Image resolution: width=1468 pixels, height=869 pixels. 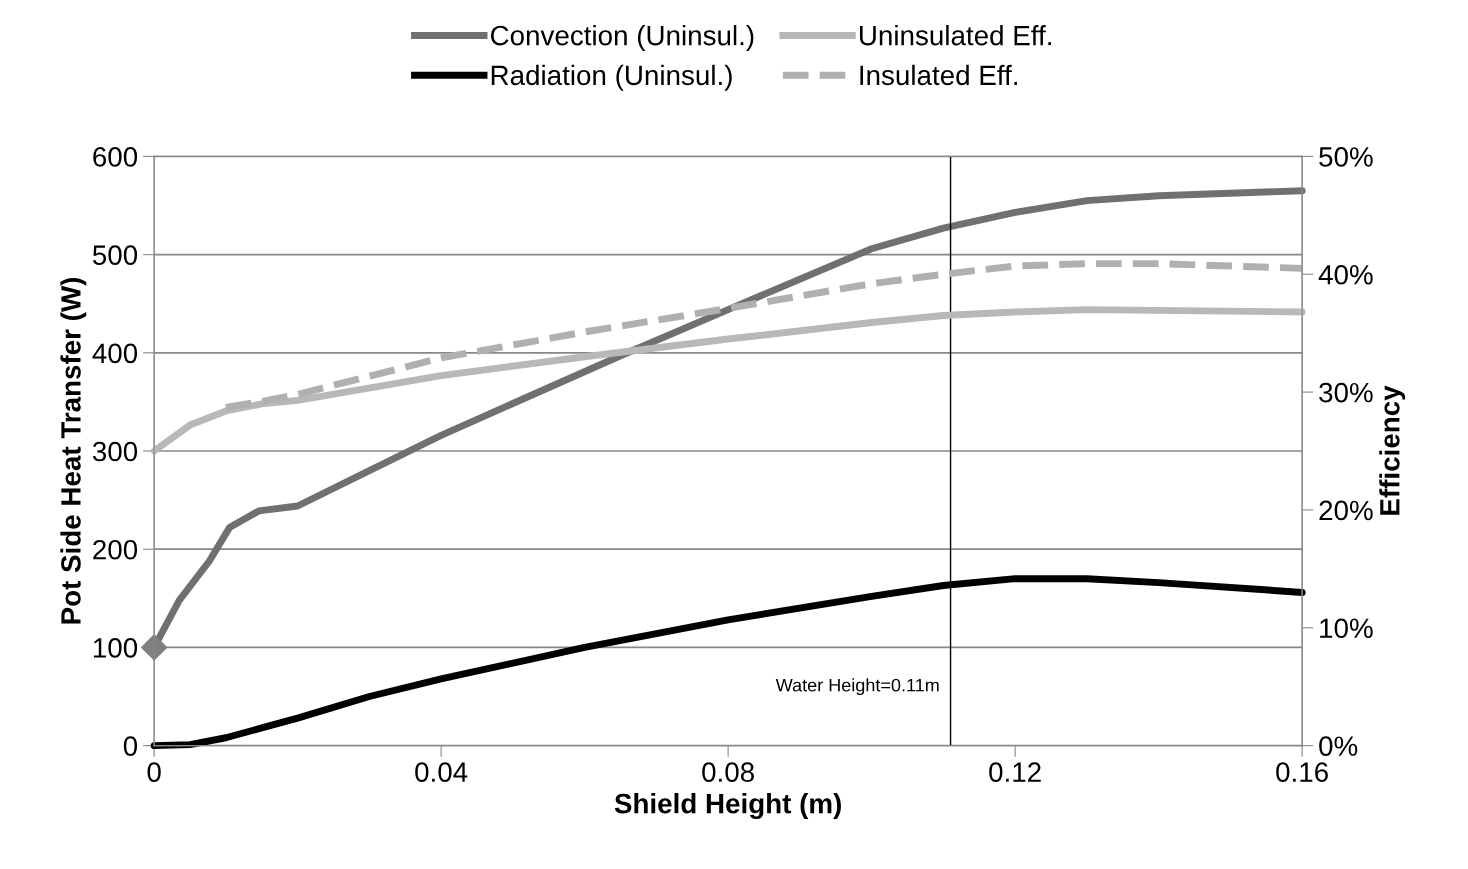 I want to click on x-tick-label: 0.12, so click(x=1015, y=772).